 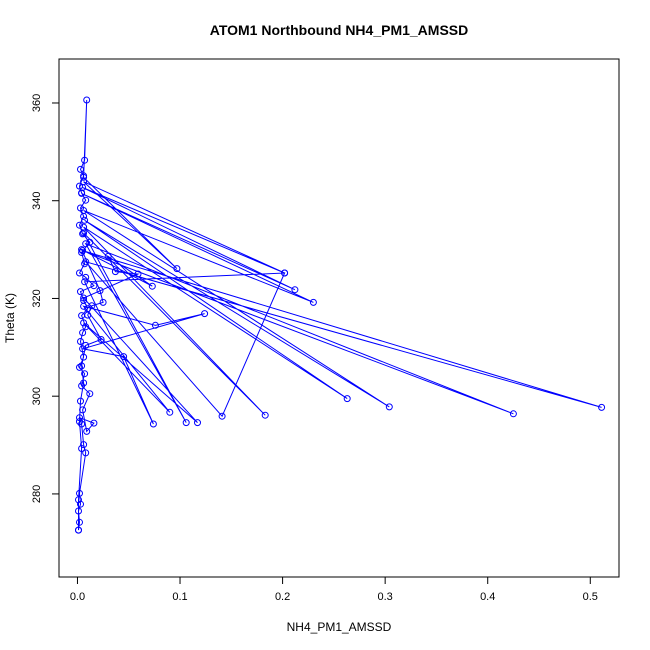 I want to click on x-tick-label: 0.0, so click(x=77, y=597).